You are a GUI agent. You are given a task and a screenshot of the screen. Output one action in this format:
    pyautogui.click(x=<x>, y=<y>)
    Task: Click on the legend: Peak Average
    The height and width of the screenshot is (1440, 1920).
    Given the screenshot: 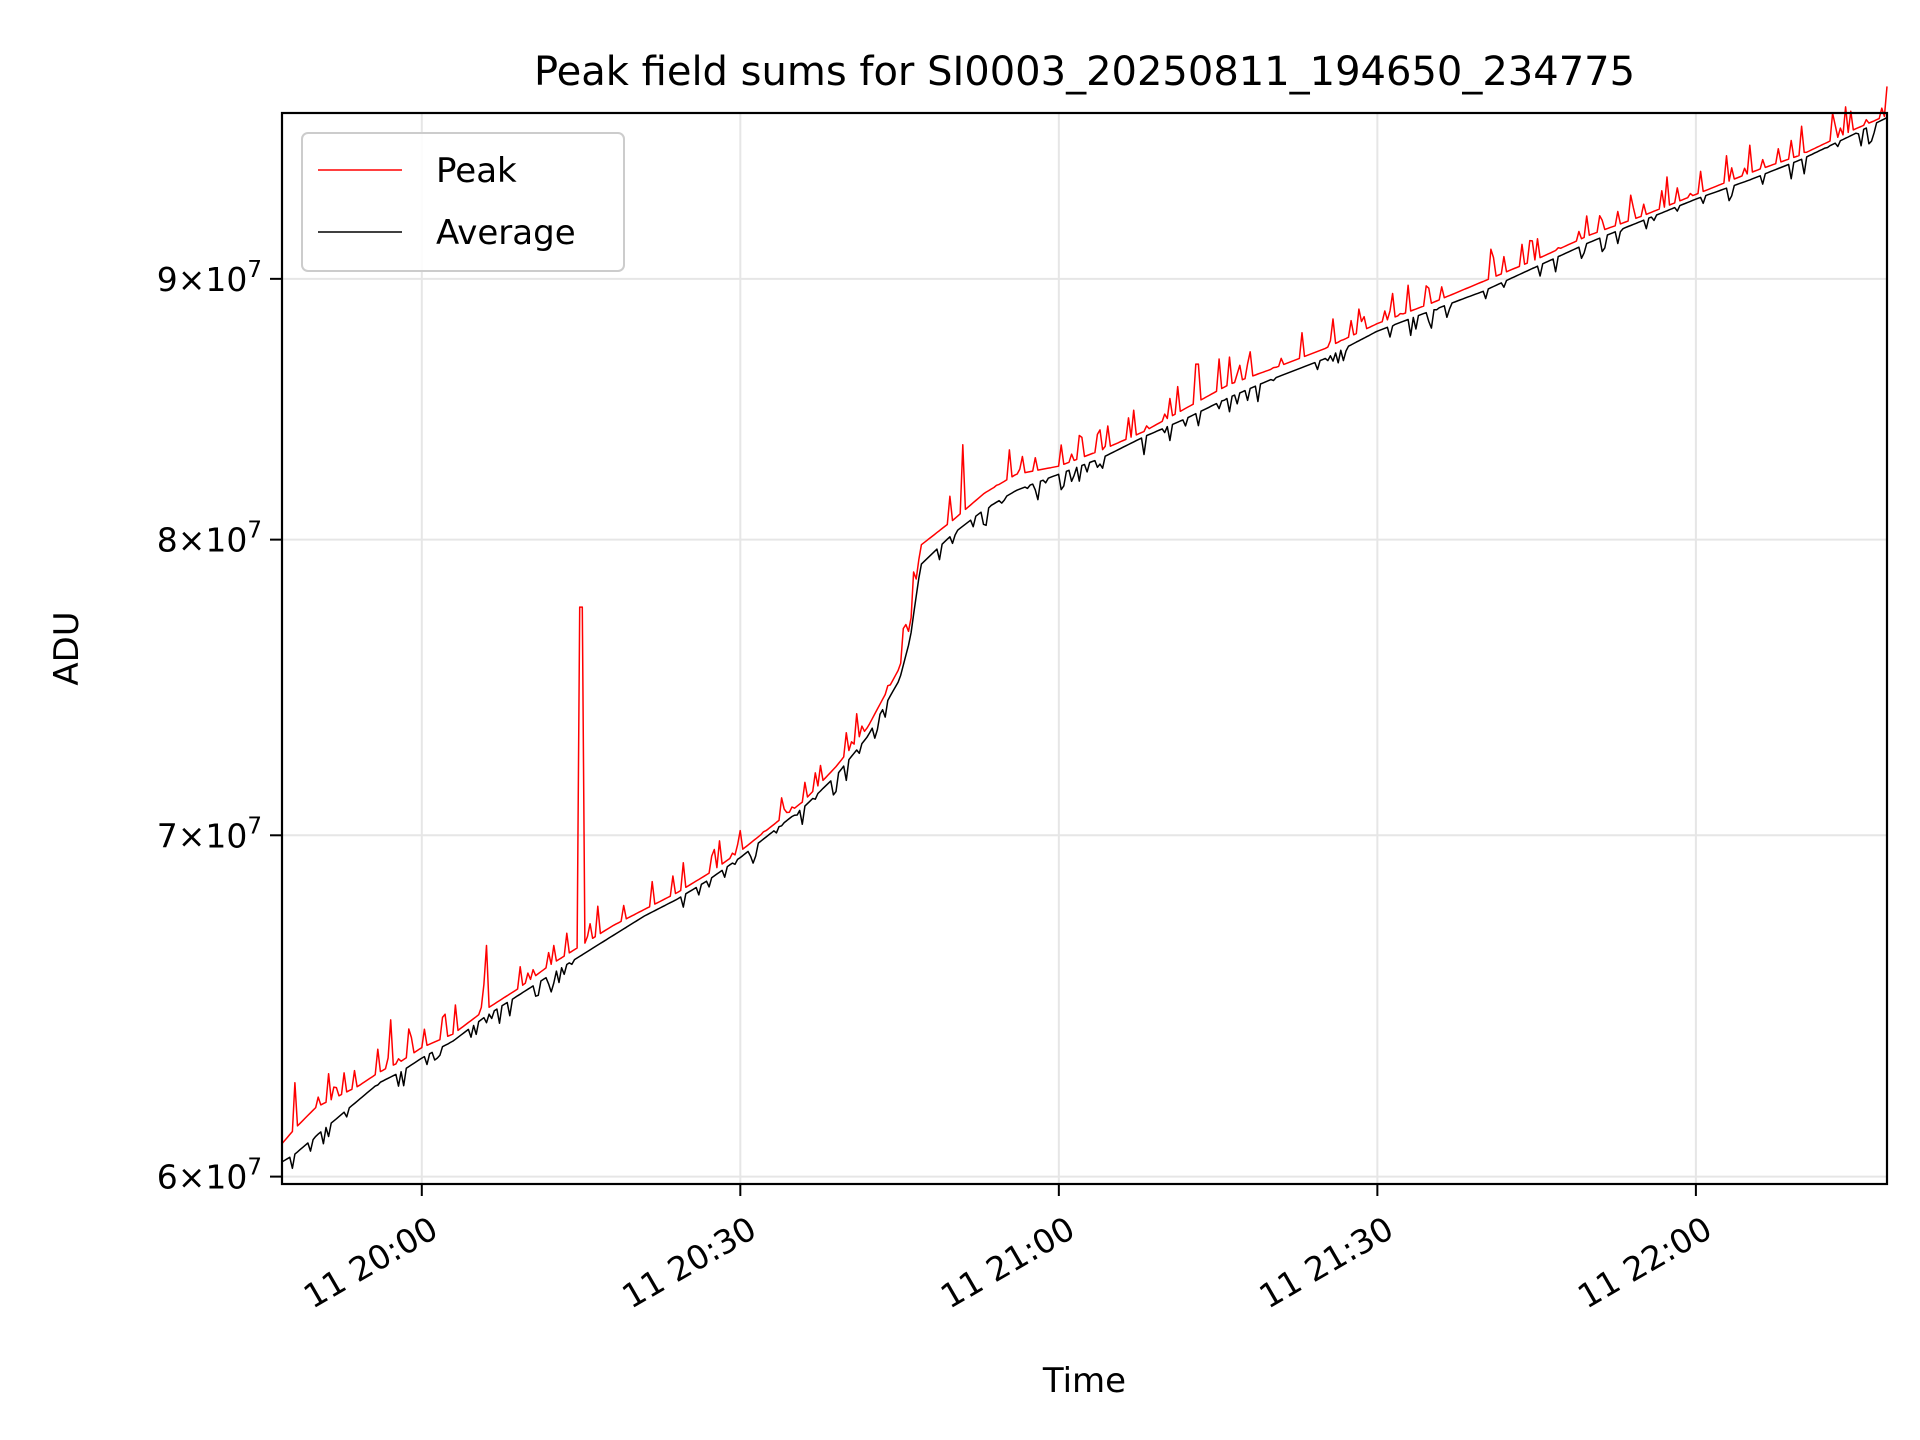 What is the action you would take?
    pyautogui.click(x=463, y=202)
    